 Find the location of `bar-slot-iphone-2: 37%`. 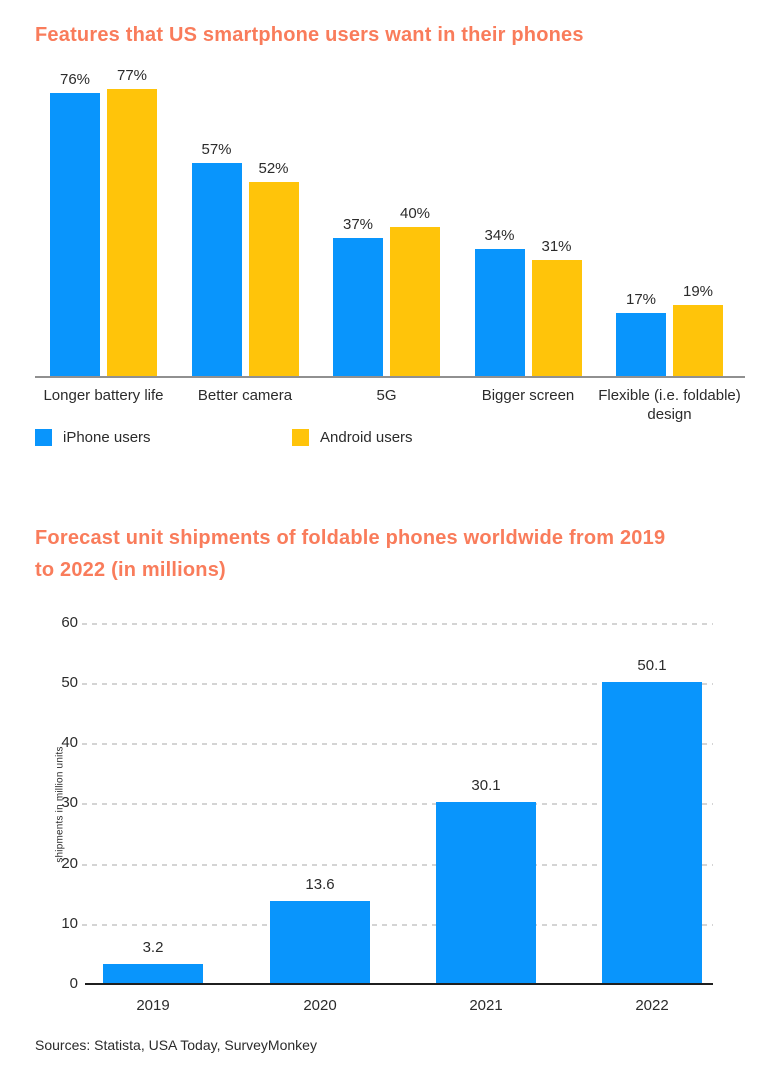

bar-slot-iphone-2: 37% is located at coordinates (358, 296).